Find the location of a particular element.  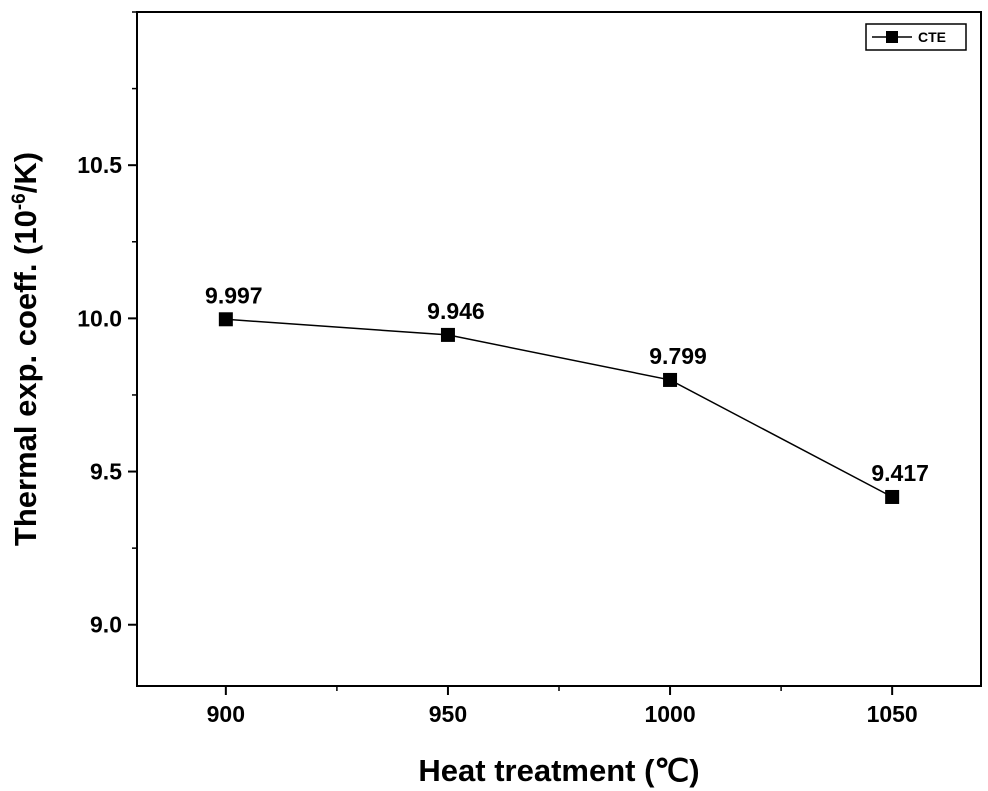

y-tick-label: 9.0 is located at coordinates (106, 625).